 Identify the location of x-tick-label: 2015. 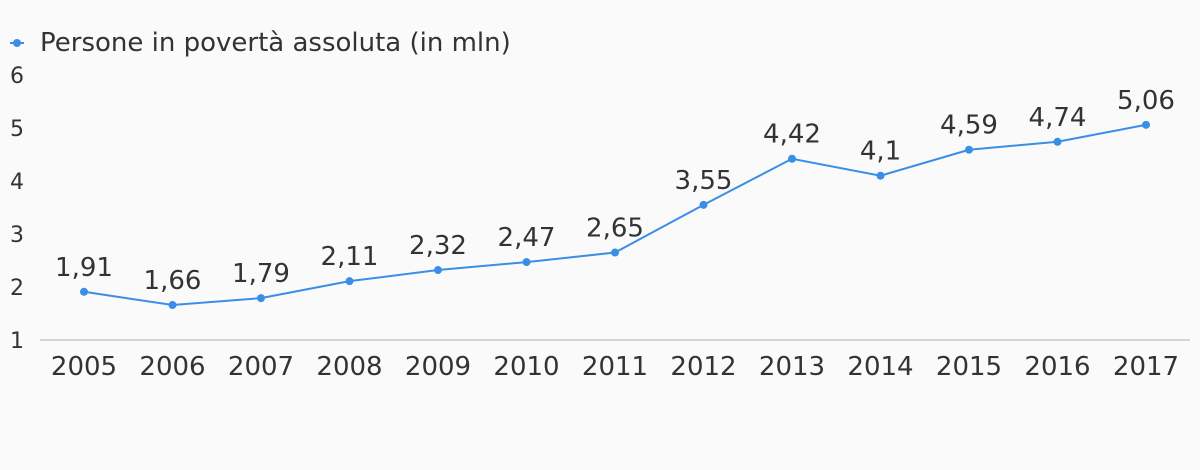
(969, 367).